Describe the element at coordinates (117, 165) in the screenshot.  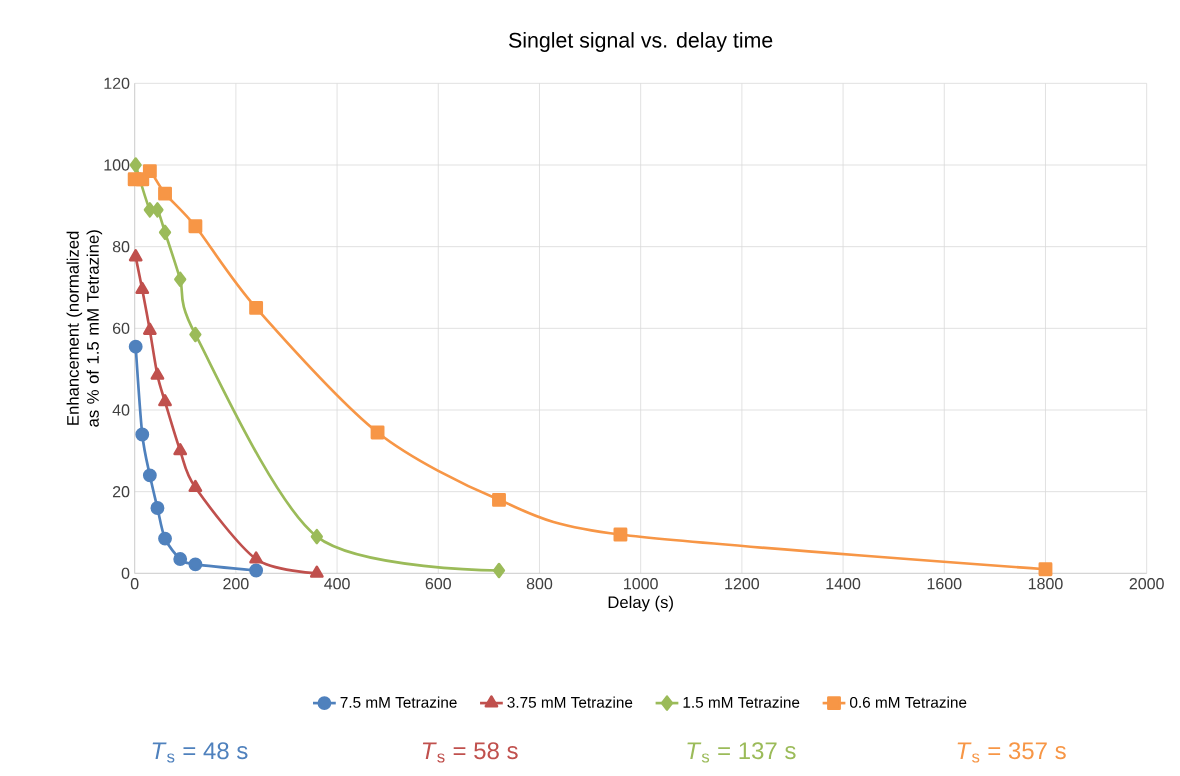
I see `y-tick-label: 100` at that location.